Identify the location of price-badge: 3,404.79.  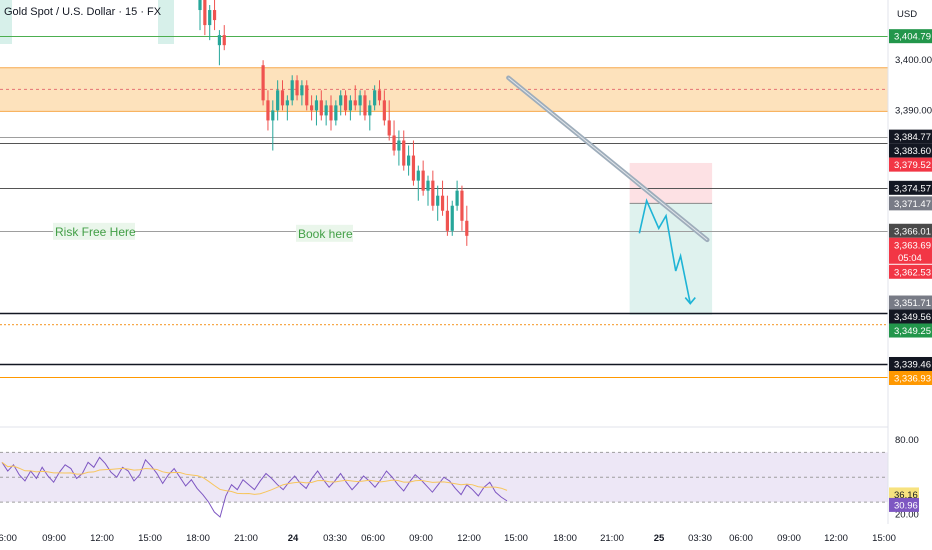
(910, 36).